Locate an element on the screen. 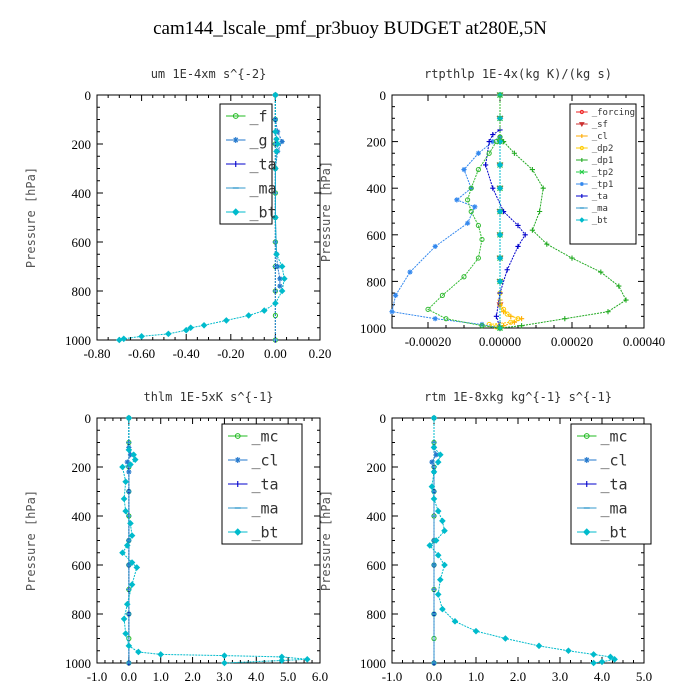 The width and height of the screenshot is (700, 700). legend-entry: _cl is located at coordinates (614, 460).